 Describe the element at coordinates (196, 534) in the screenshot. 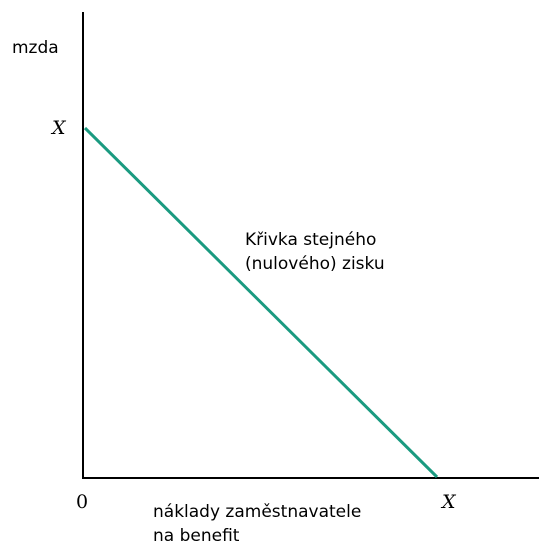

I see `x-axis-label: na benefit` at that location.